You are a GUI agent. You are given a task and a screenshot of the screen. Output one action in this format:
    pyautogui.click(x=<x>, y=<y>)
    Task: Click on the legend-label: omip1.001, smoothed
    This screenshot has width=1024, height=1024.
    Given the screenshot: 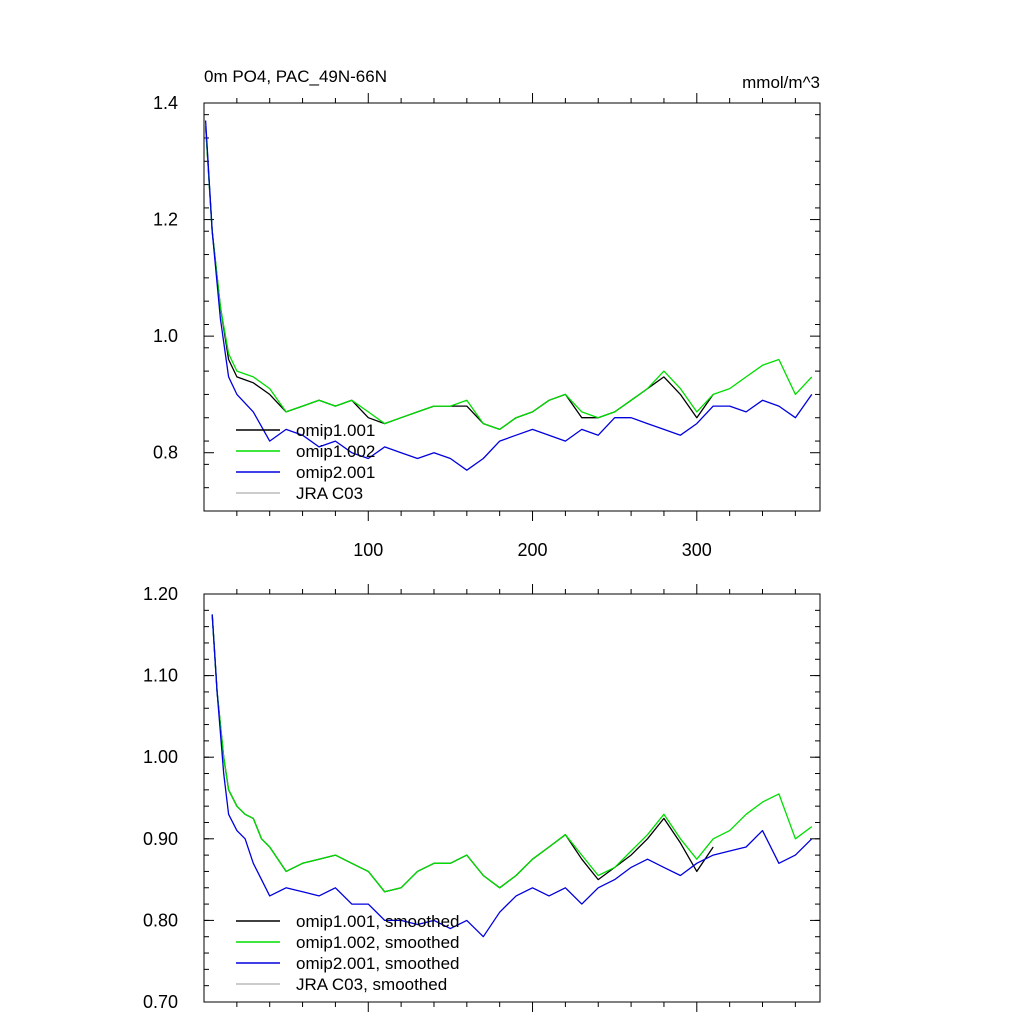 What is the action you would take?
    pyautogui.click(x=378, y=921)
    